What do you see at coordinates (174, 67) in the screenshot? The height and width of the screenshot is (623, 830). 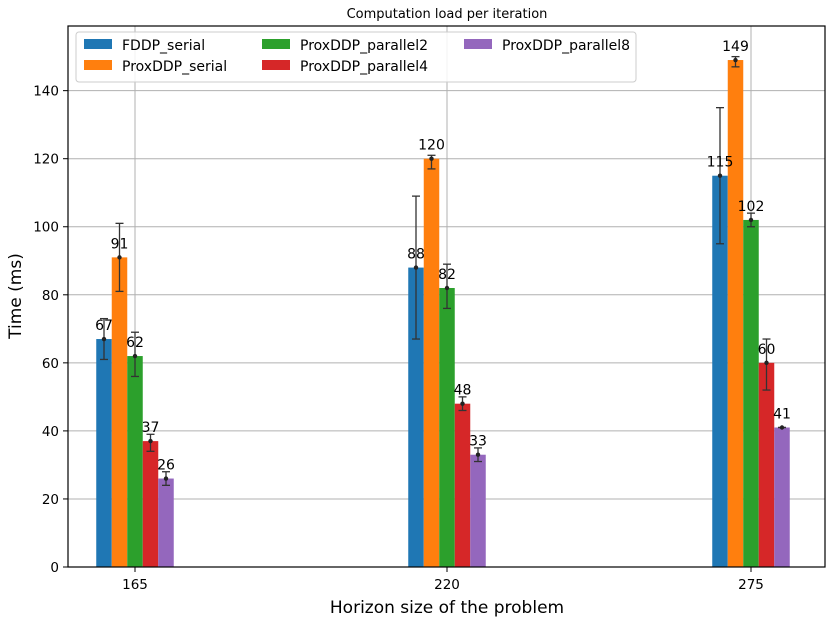 I see `legend-label: ProxDDP_serial` at bounding box center [174, 67].